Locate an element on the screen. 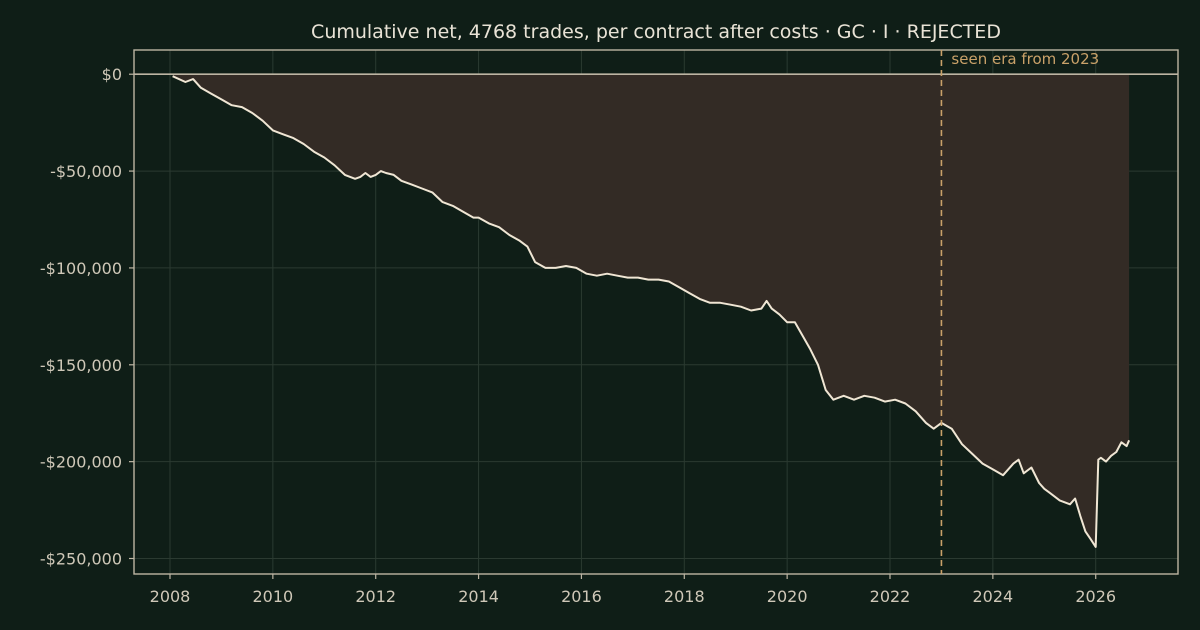  x-tick-label: 2018 is located at coordinates (684, 596).